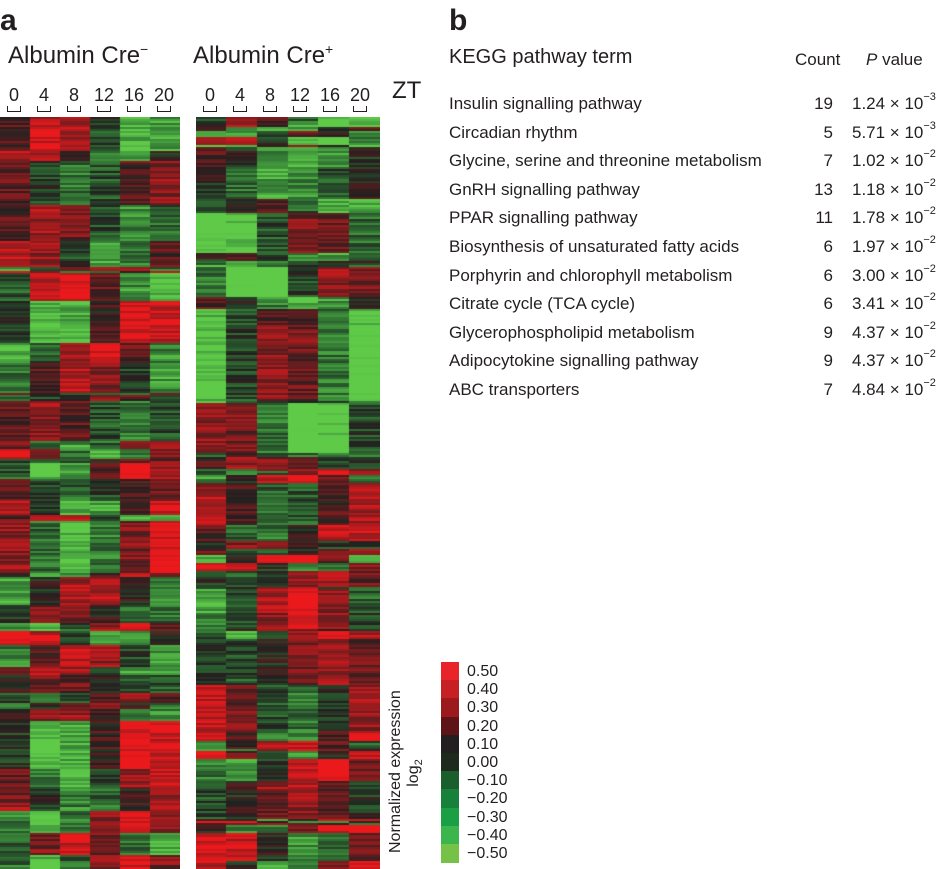 This screenshot has height=869, width=946. What do you see at coordinates (828, 132) in the screenshot?
I see `kegg-count: 5` at bounding box center [828, 132].